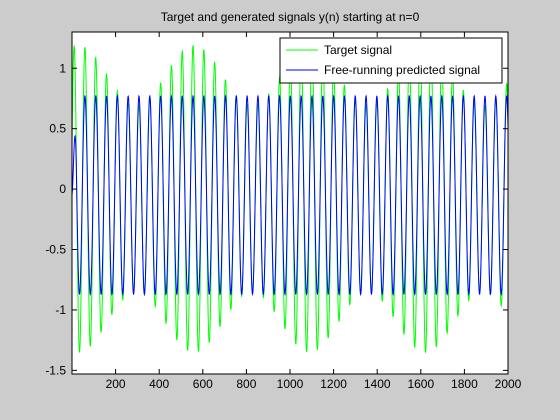 Image resolution: width=560 pixels, height=420 pixels. Describe the element at coordinates (246, 384) in the screenshot. I see `x-tick-label: 800` at that location.